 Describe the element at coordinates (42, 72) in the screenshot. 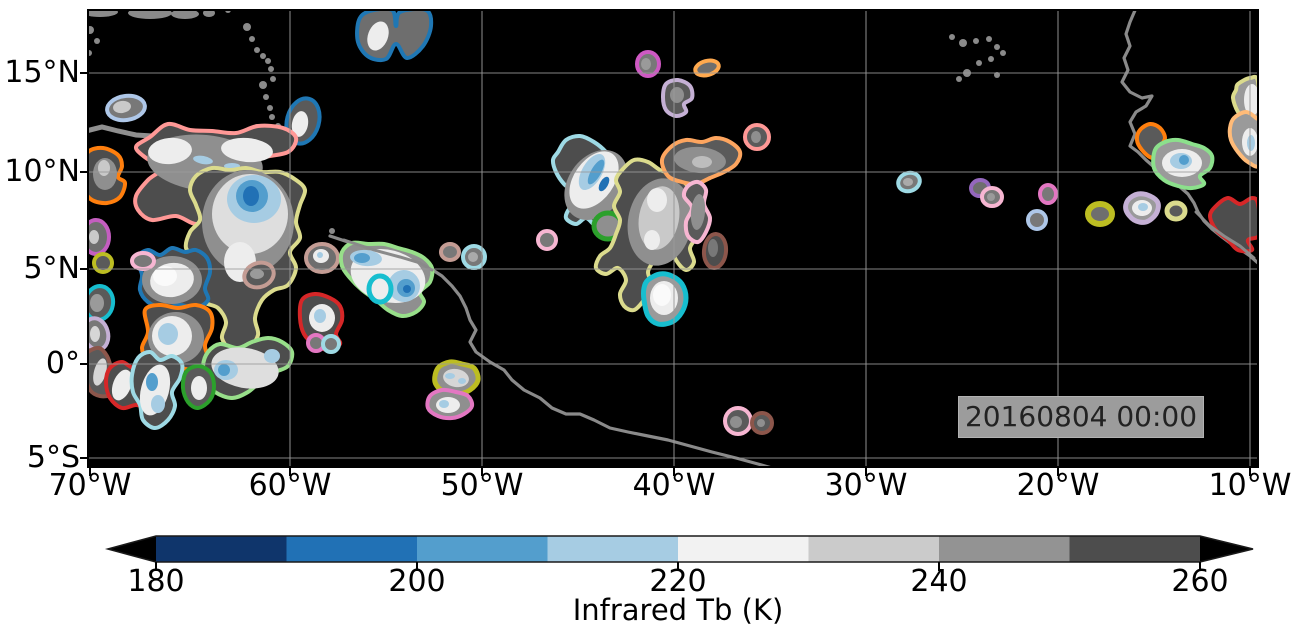

I see `y-tick-label: 15°N` at that location.